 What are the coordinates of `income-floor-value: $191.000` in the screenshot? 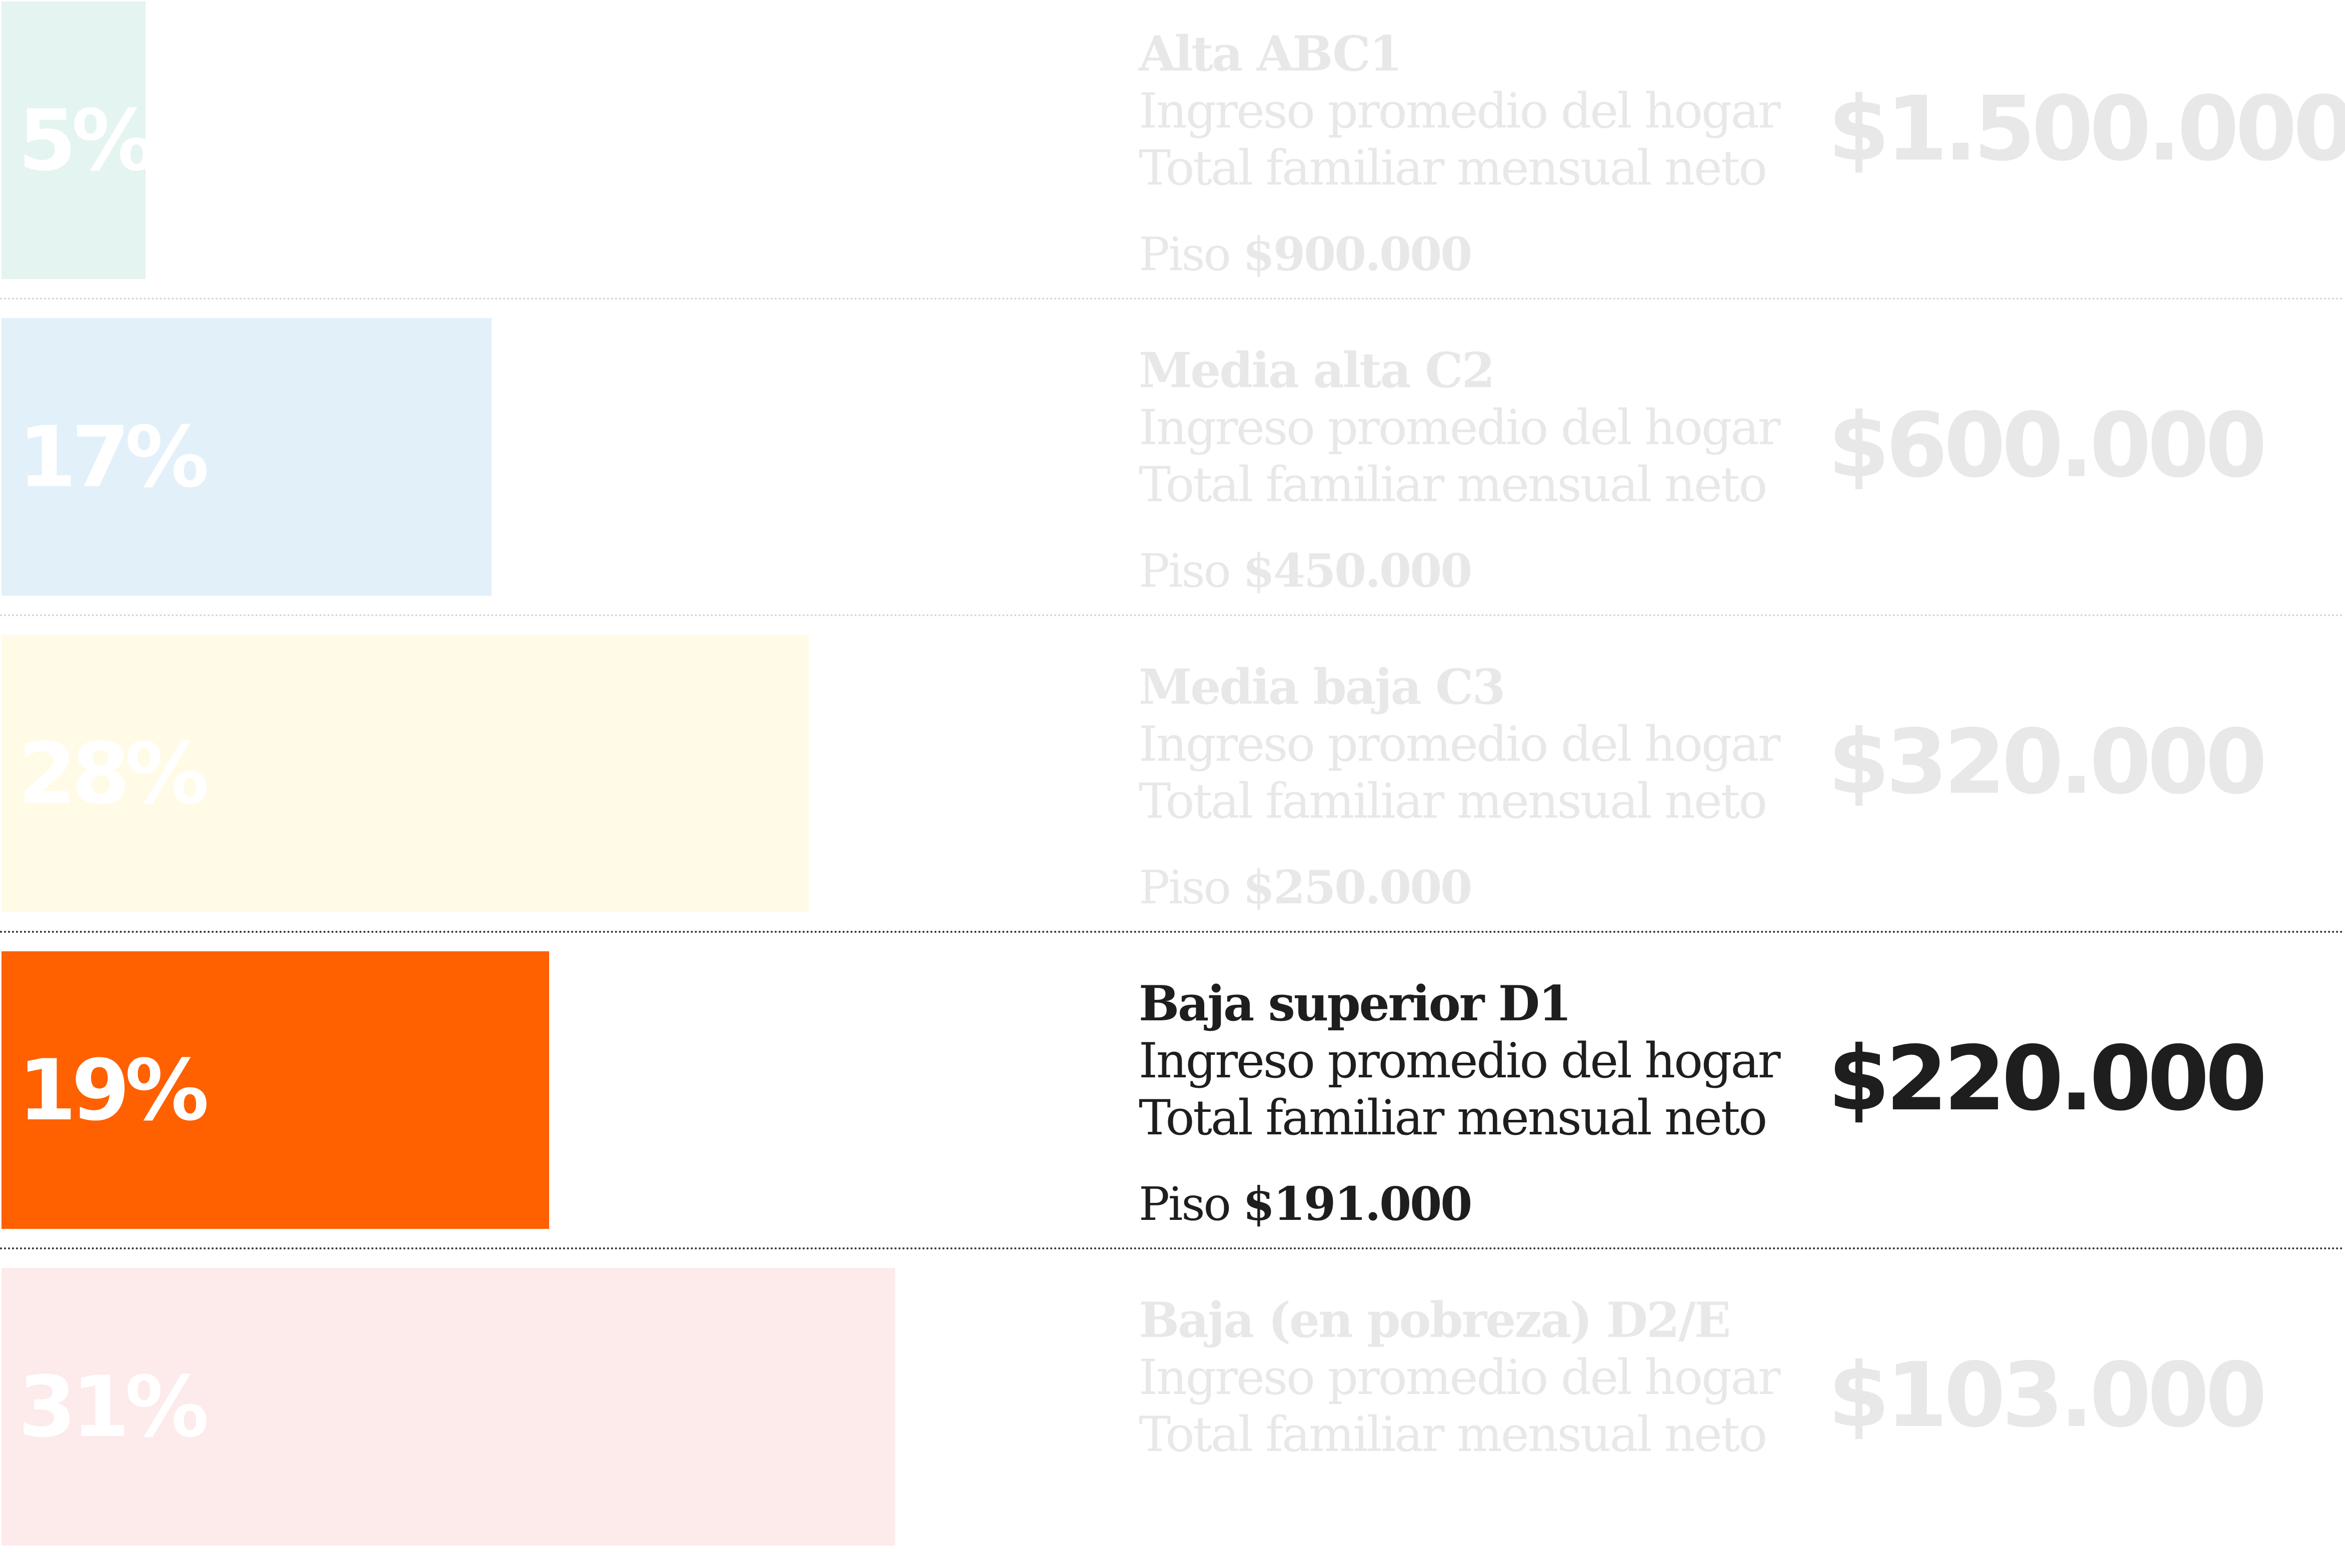 It's located at (1357, 1204).